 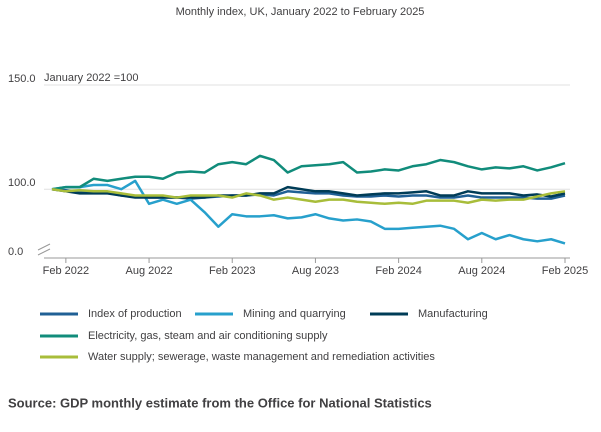 What do you see at coordinates (453, 314) in the screenshot?
I see `legend-label: Manufacturing` at bounding box center [453, 314].